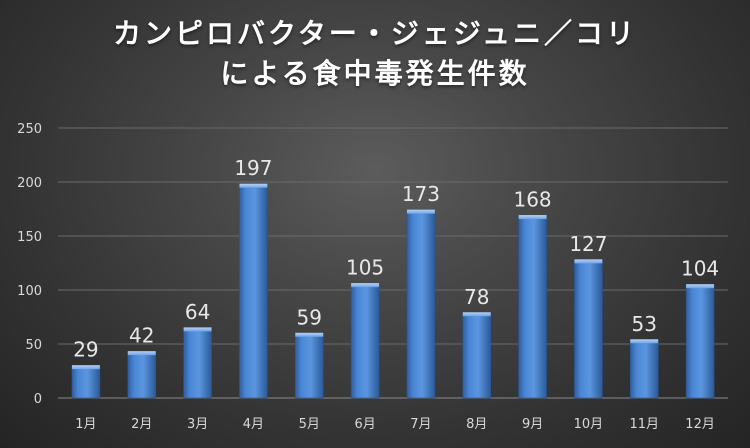  What do you see at coordinates (253, 424) in the screenshot?
I see `x-tick-label: 4月` at bounding box center [253, 424].